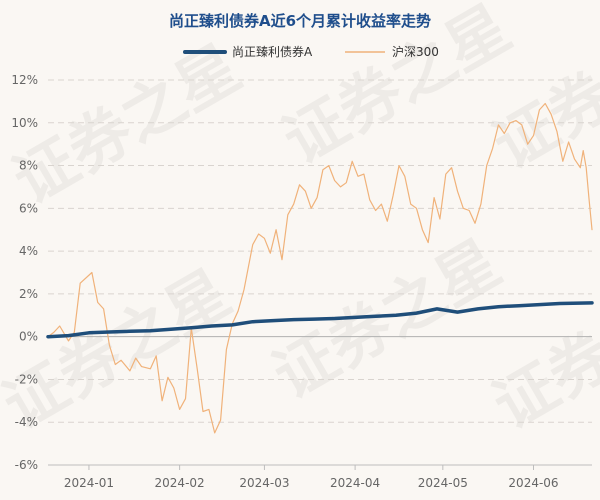 The width and height of the screenshot is (600, 500). Describe the element at coordinates (26, 422) in the screenshot. I see `y-tick-label: -4%` at that location.